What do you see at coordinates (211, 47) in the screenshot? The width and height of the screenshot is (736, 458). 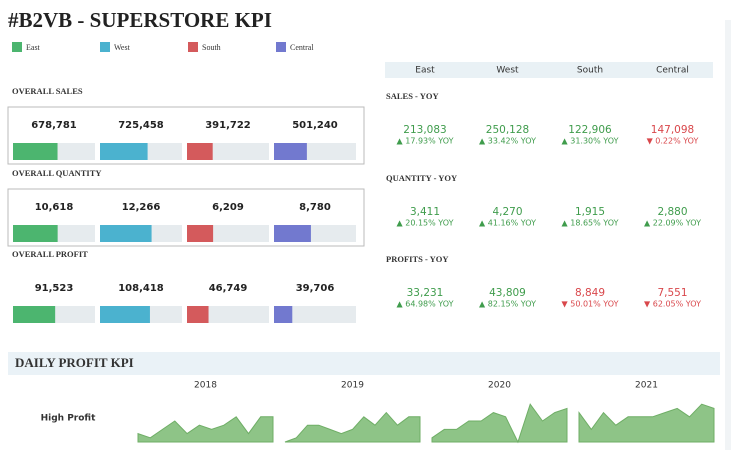 I see `legend-label: South` at bounding box center [211, 47].